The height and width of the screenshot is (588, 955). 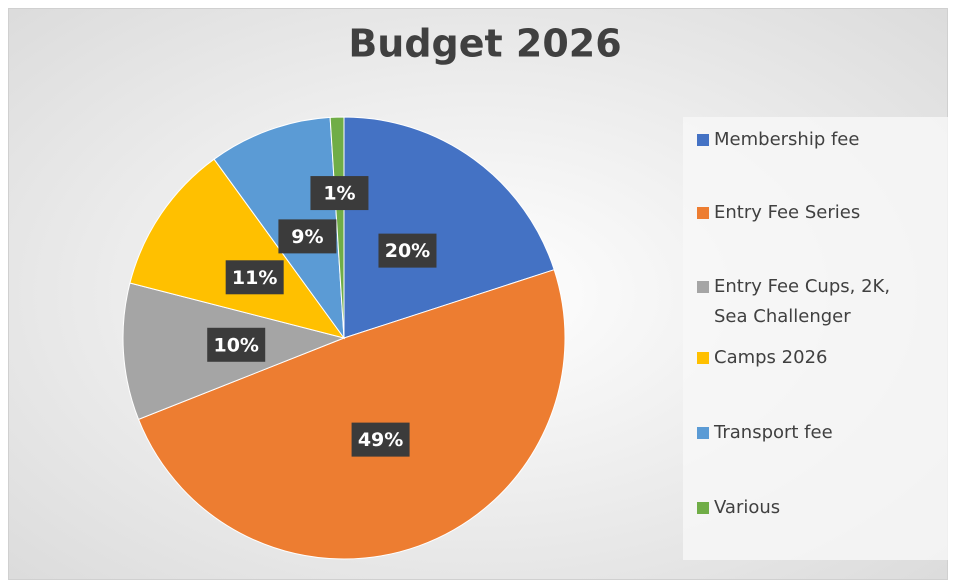 I want to click on data-label: 9%, so click(x=307, y=237).